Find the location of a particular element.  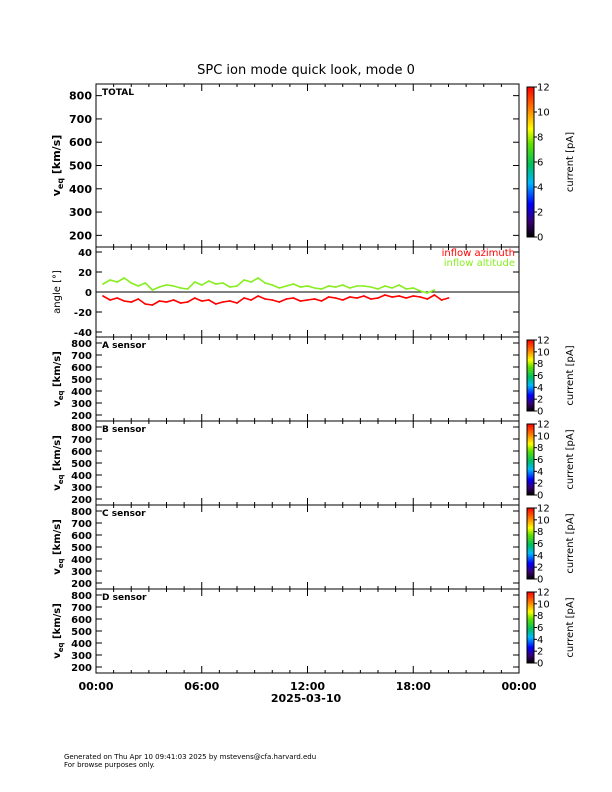

footer-browse-line: For browse purposes only. is located at coordinates (109, 765).